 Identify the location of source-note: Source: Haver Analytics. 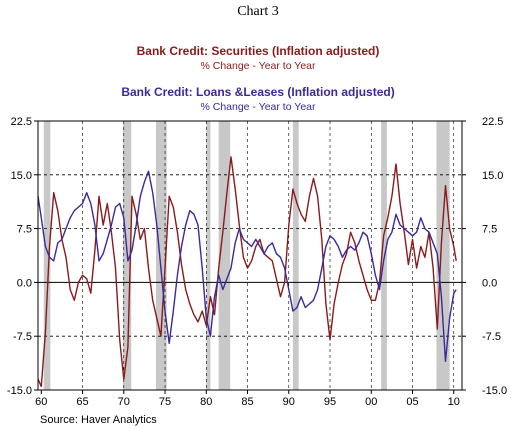
(98, 420).